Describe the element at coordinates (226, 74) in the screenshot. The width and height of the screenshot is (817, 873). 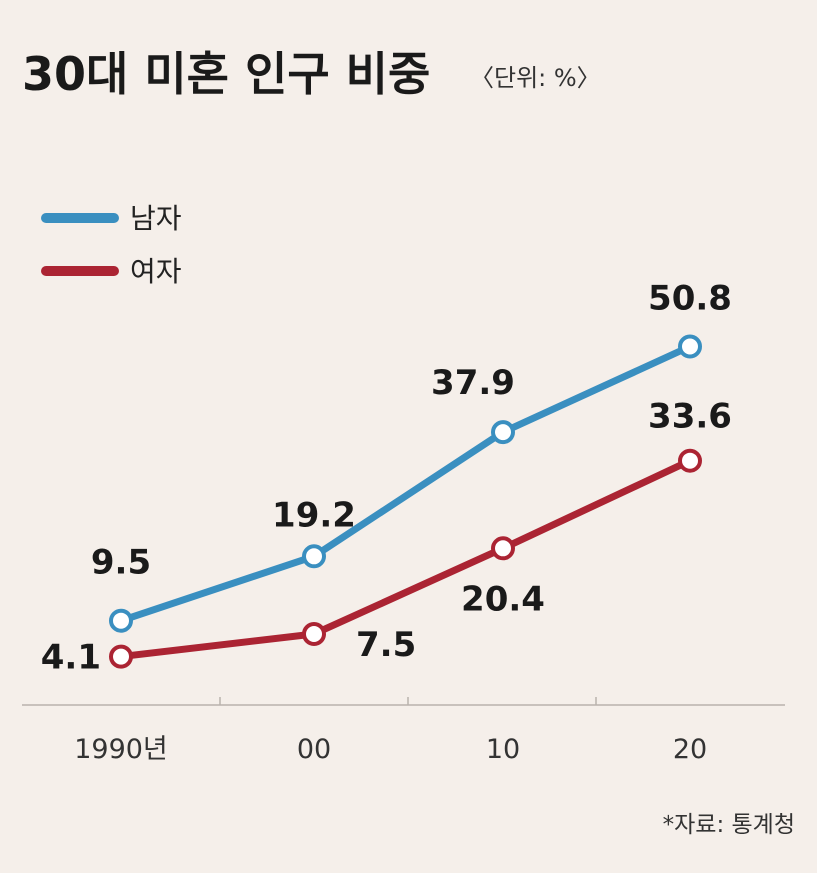
I see `chart-title: 30대 미혼 인구 비중` at that location.